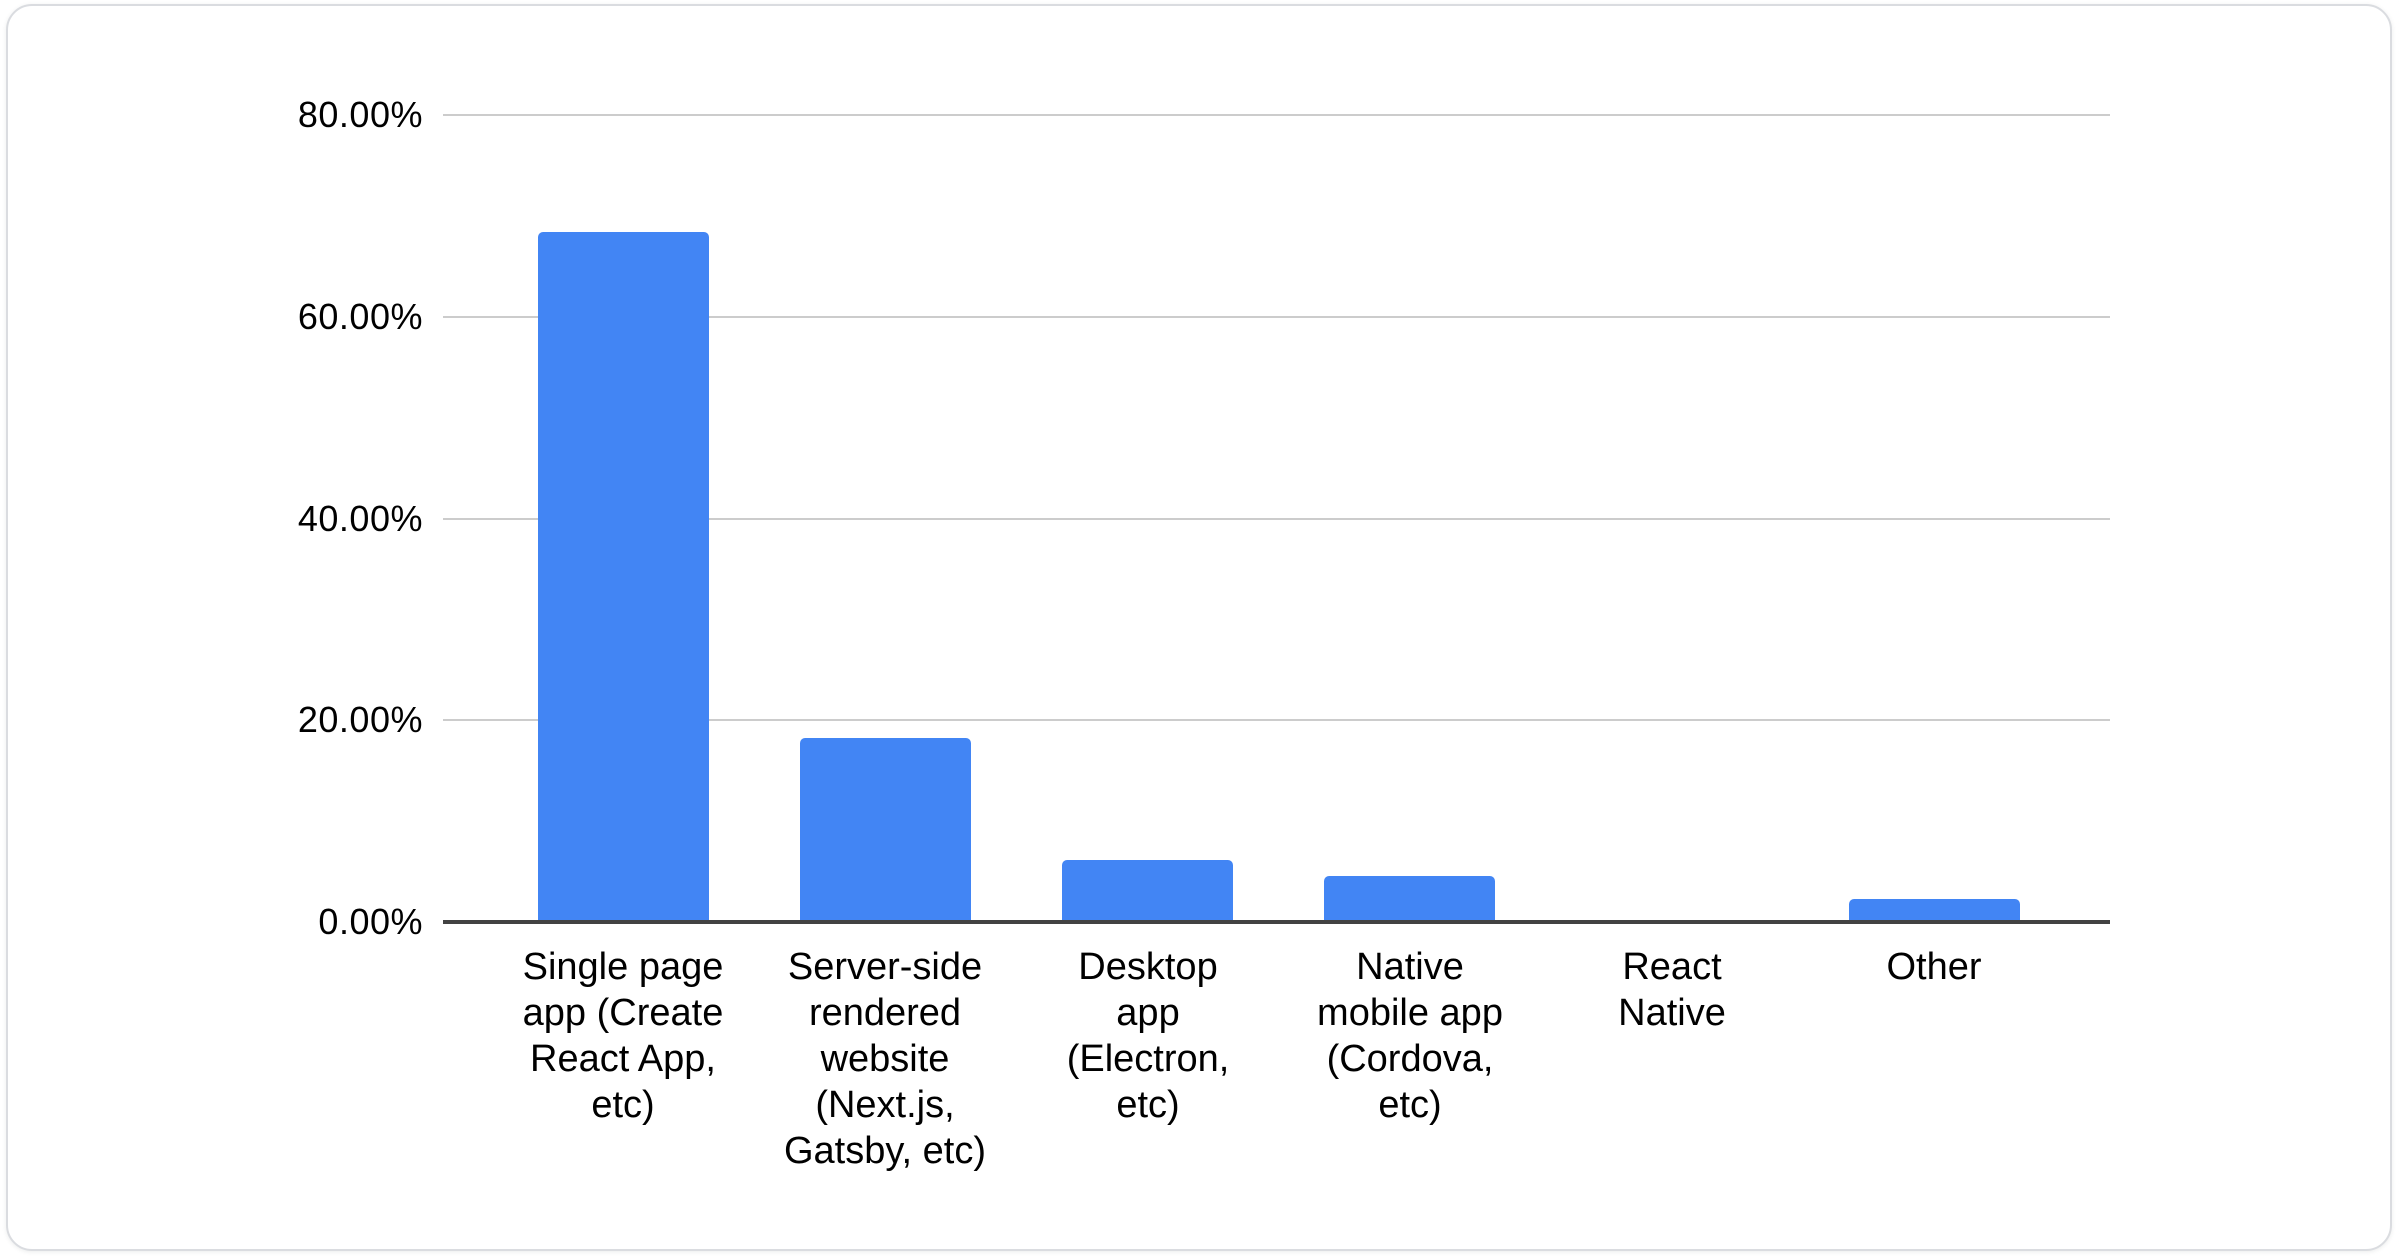 This screenshot has width=2400, height=1256. What do you see at coordinates (623, 578) in the screenshot?
I see `bar-single-page-app` at bounding box center [623, 578].